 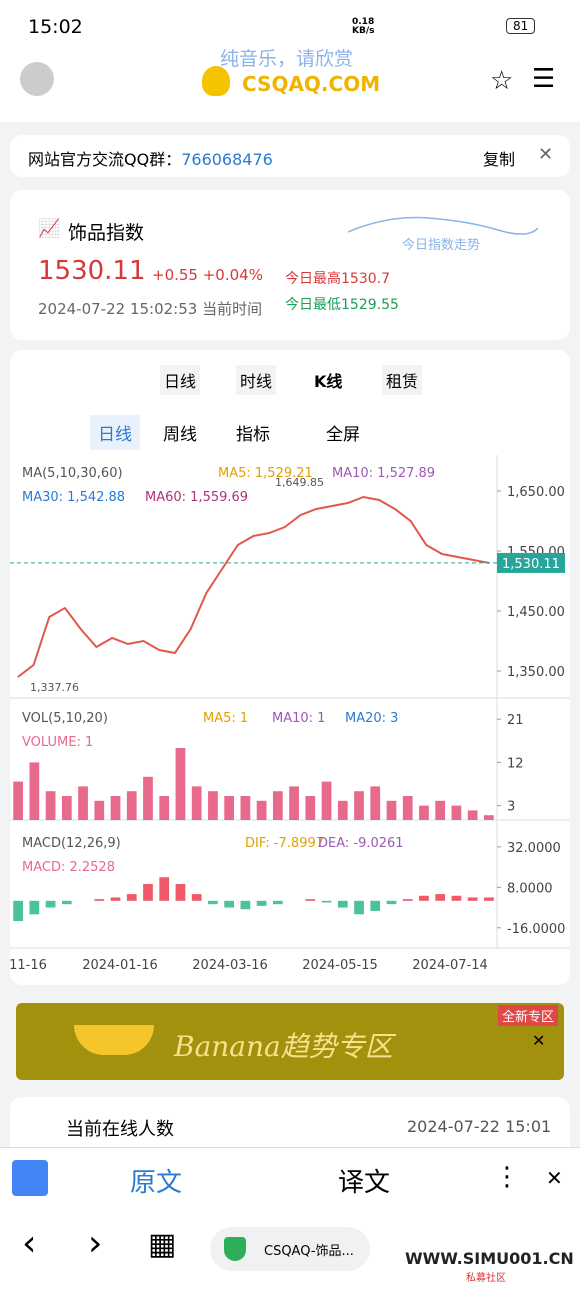 I want to click on menu: ☰, so click(x=544, y=79).